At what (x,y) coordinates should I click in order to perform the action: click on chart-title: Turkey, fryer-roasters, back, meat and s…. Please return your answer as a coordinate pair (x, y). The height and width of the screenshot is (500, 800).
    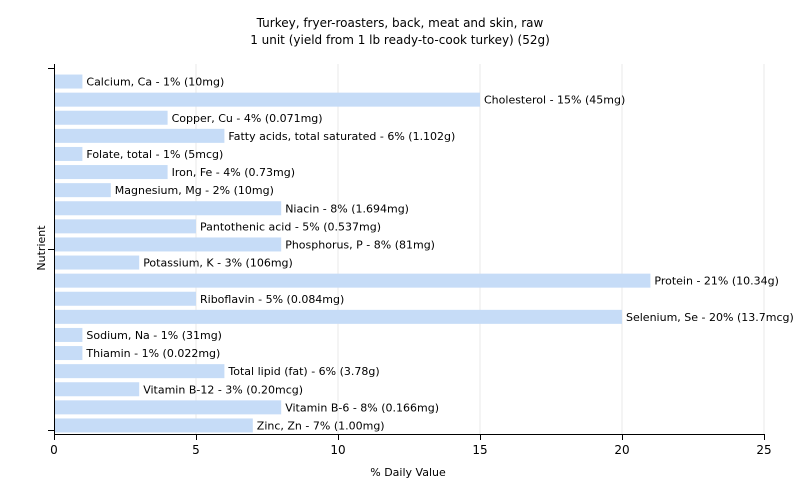
    Looking at the image, I should click on (400, 23).